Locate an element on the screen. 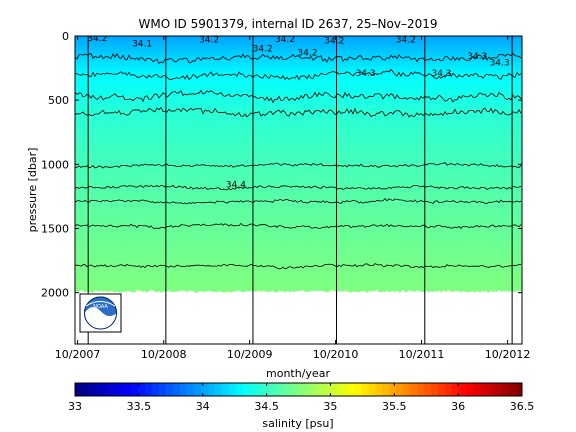 The height and width of the screenshot is (432, 576). colorbar-scale is located at coordinates (299, 389).